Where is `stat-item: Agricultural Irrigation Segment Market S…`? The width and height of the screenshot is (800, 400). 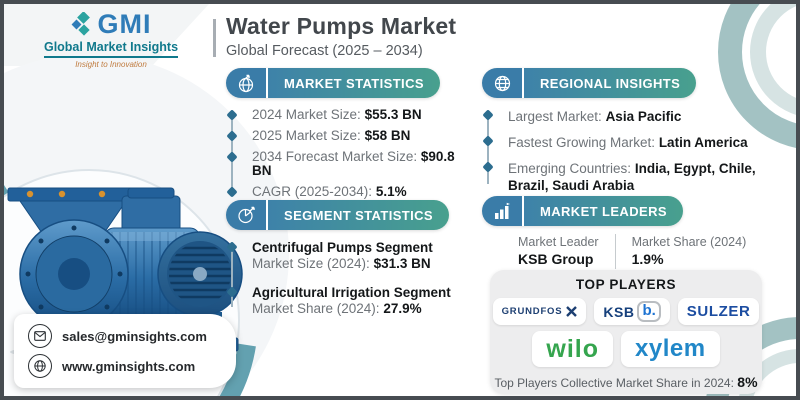
stat-item: Agricultural Irrigation Segment Market S… is located at coordinates (350, 301).